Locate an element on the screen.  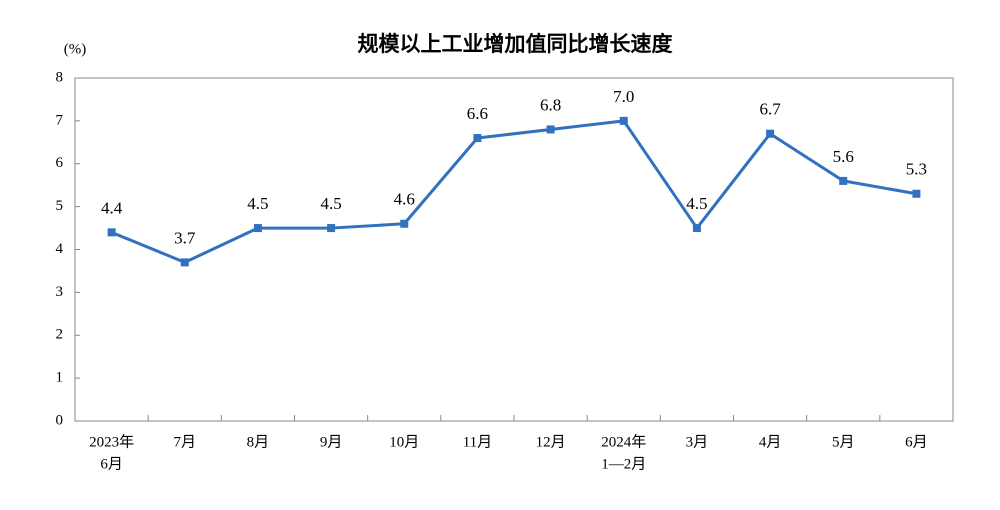
value-label: 6.8 is located at coordinates (550, 104).